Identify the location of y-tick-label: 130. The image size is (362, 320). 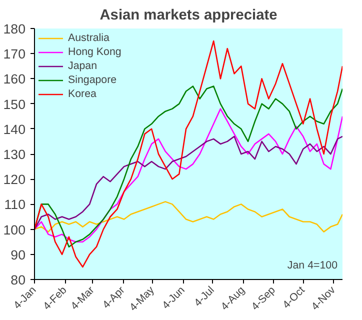
(14, 154).